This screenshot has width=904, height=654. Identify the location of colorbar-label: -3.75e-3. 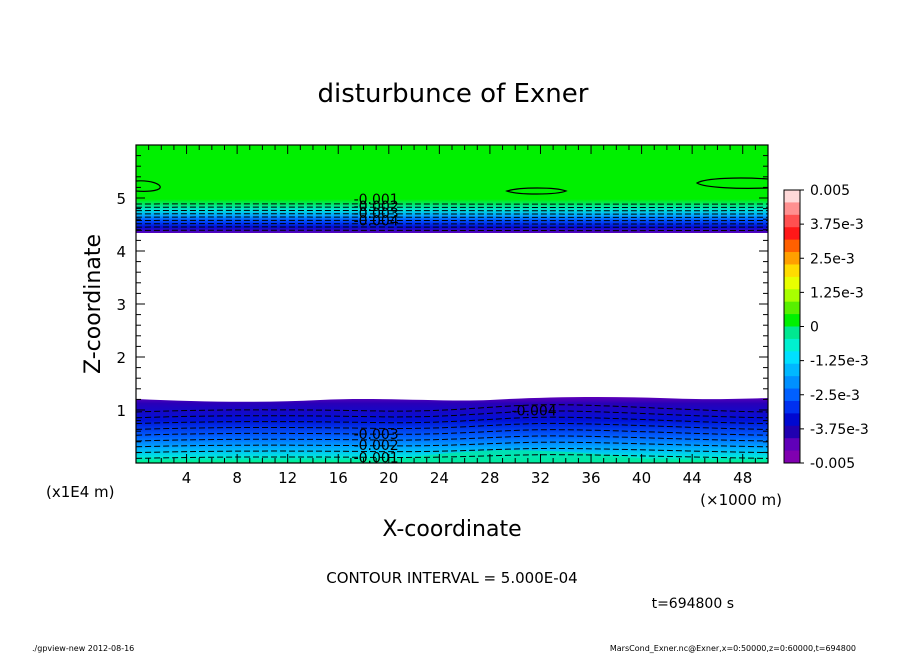
(839, 430).